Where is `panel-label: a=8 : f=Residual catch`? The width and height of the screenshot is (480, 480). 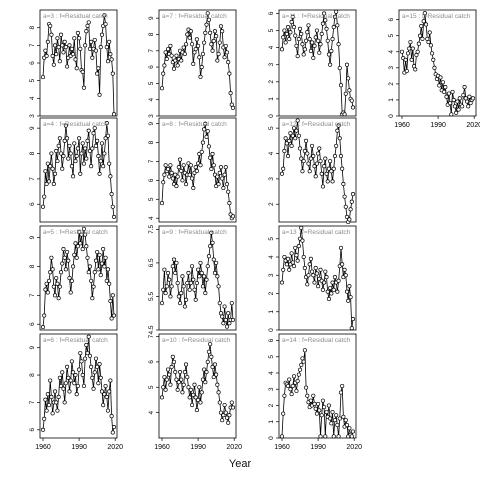 panel-label: a=8 : f=Residual catch is located at coordinates (194, 124).